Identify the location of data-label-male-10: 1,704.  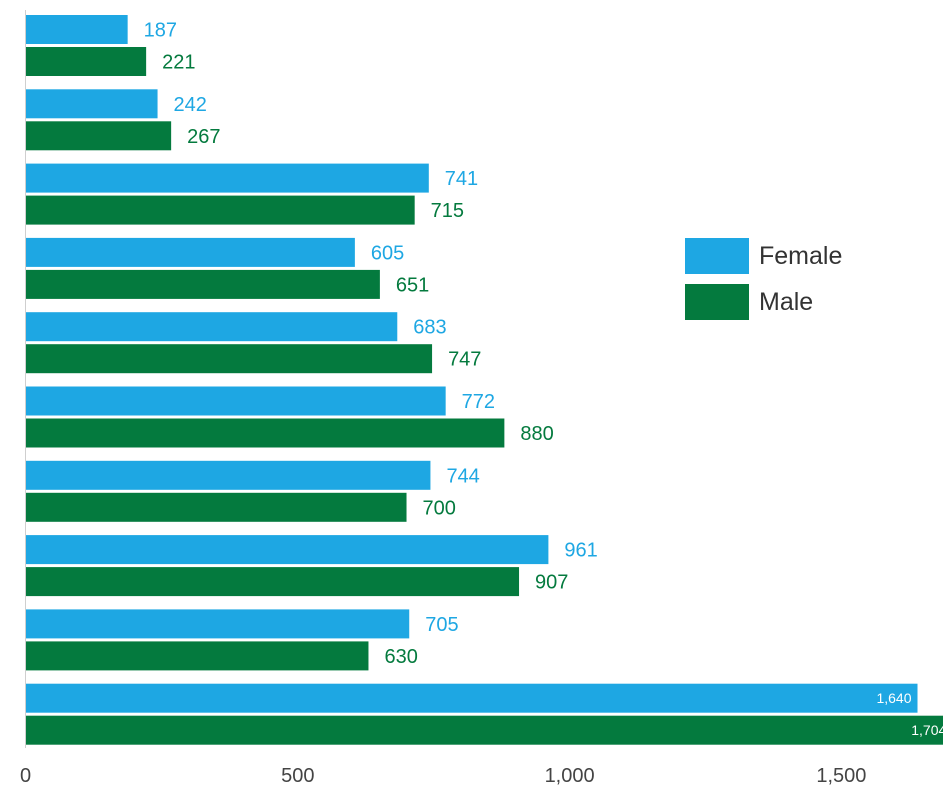
(927, 730).